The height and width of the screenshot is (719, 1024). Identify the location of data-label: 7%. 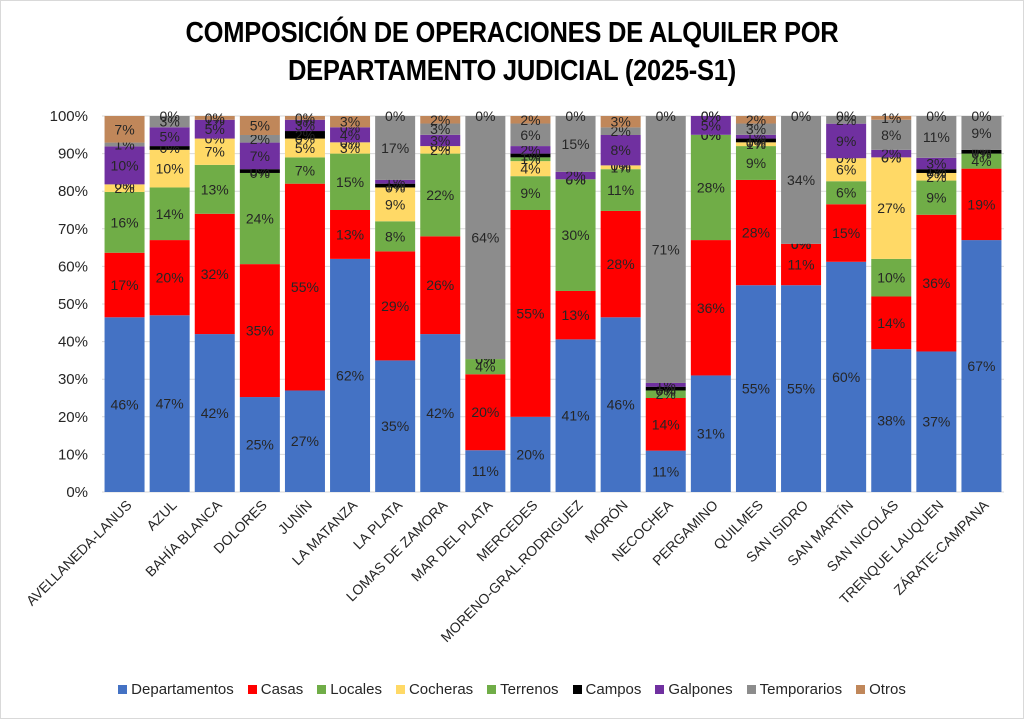
(215, 152).